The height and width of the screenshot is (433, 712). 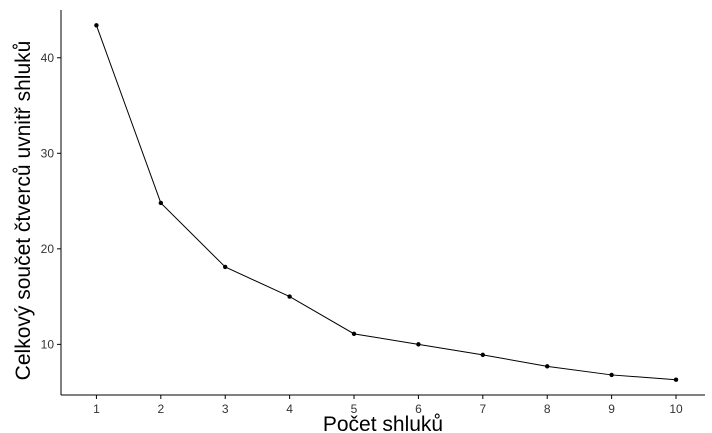 What do you see at coordinates (160, 409) in the screenshot?
I see `x-tick-label: 2` at bounding box center [160, 409].